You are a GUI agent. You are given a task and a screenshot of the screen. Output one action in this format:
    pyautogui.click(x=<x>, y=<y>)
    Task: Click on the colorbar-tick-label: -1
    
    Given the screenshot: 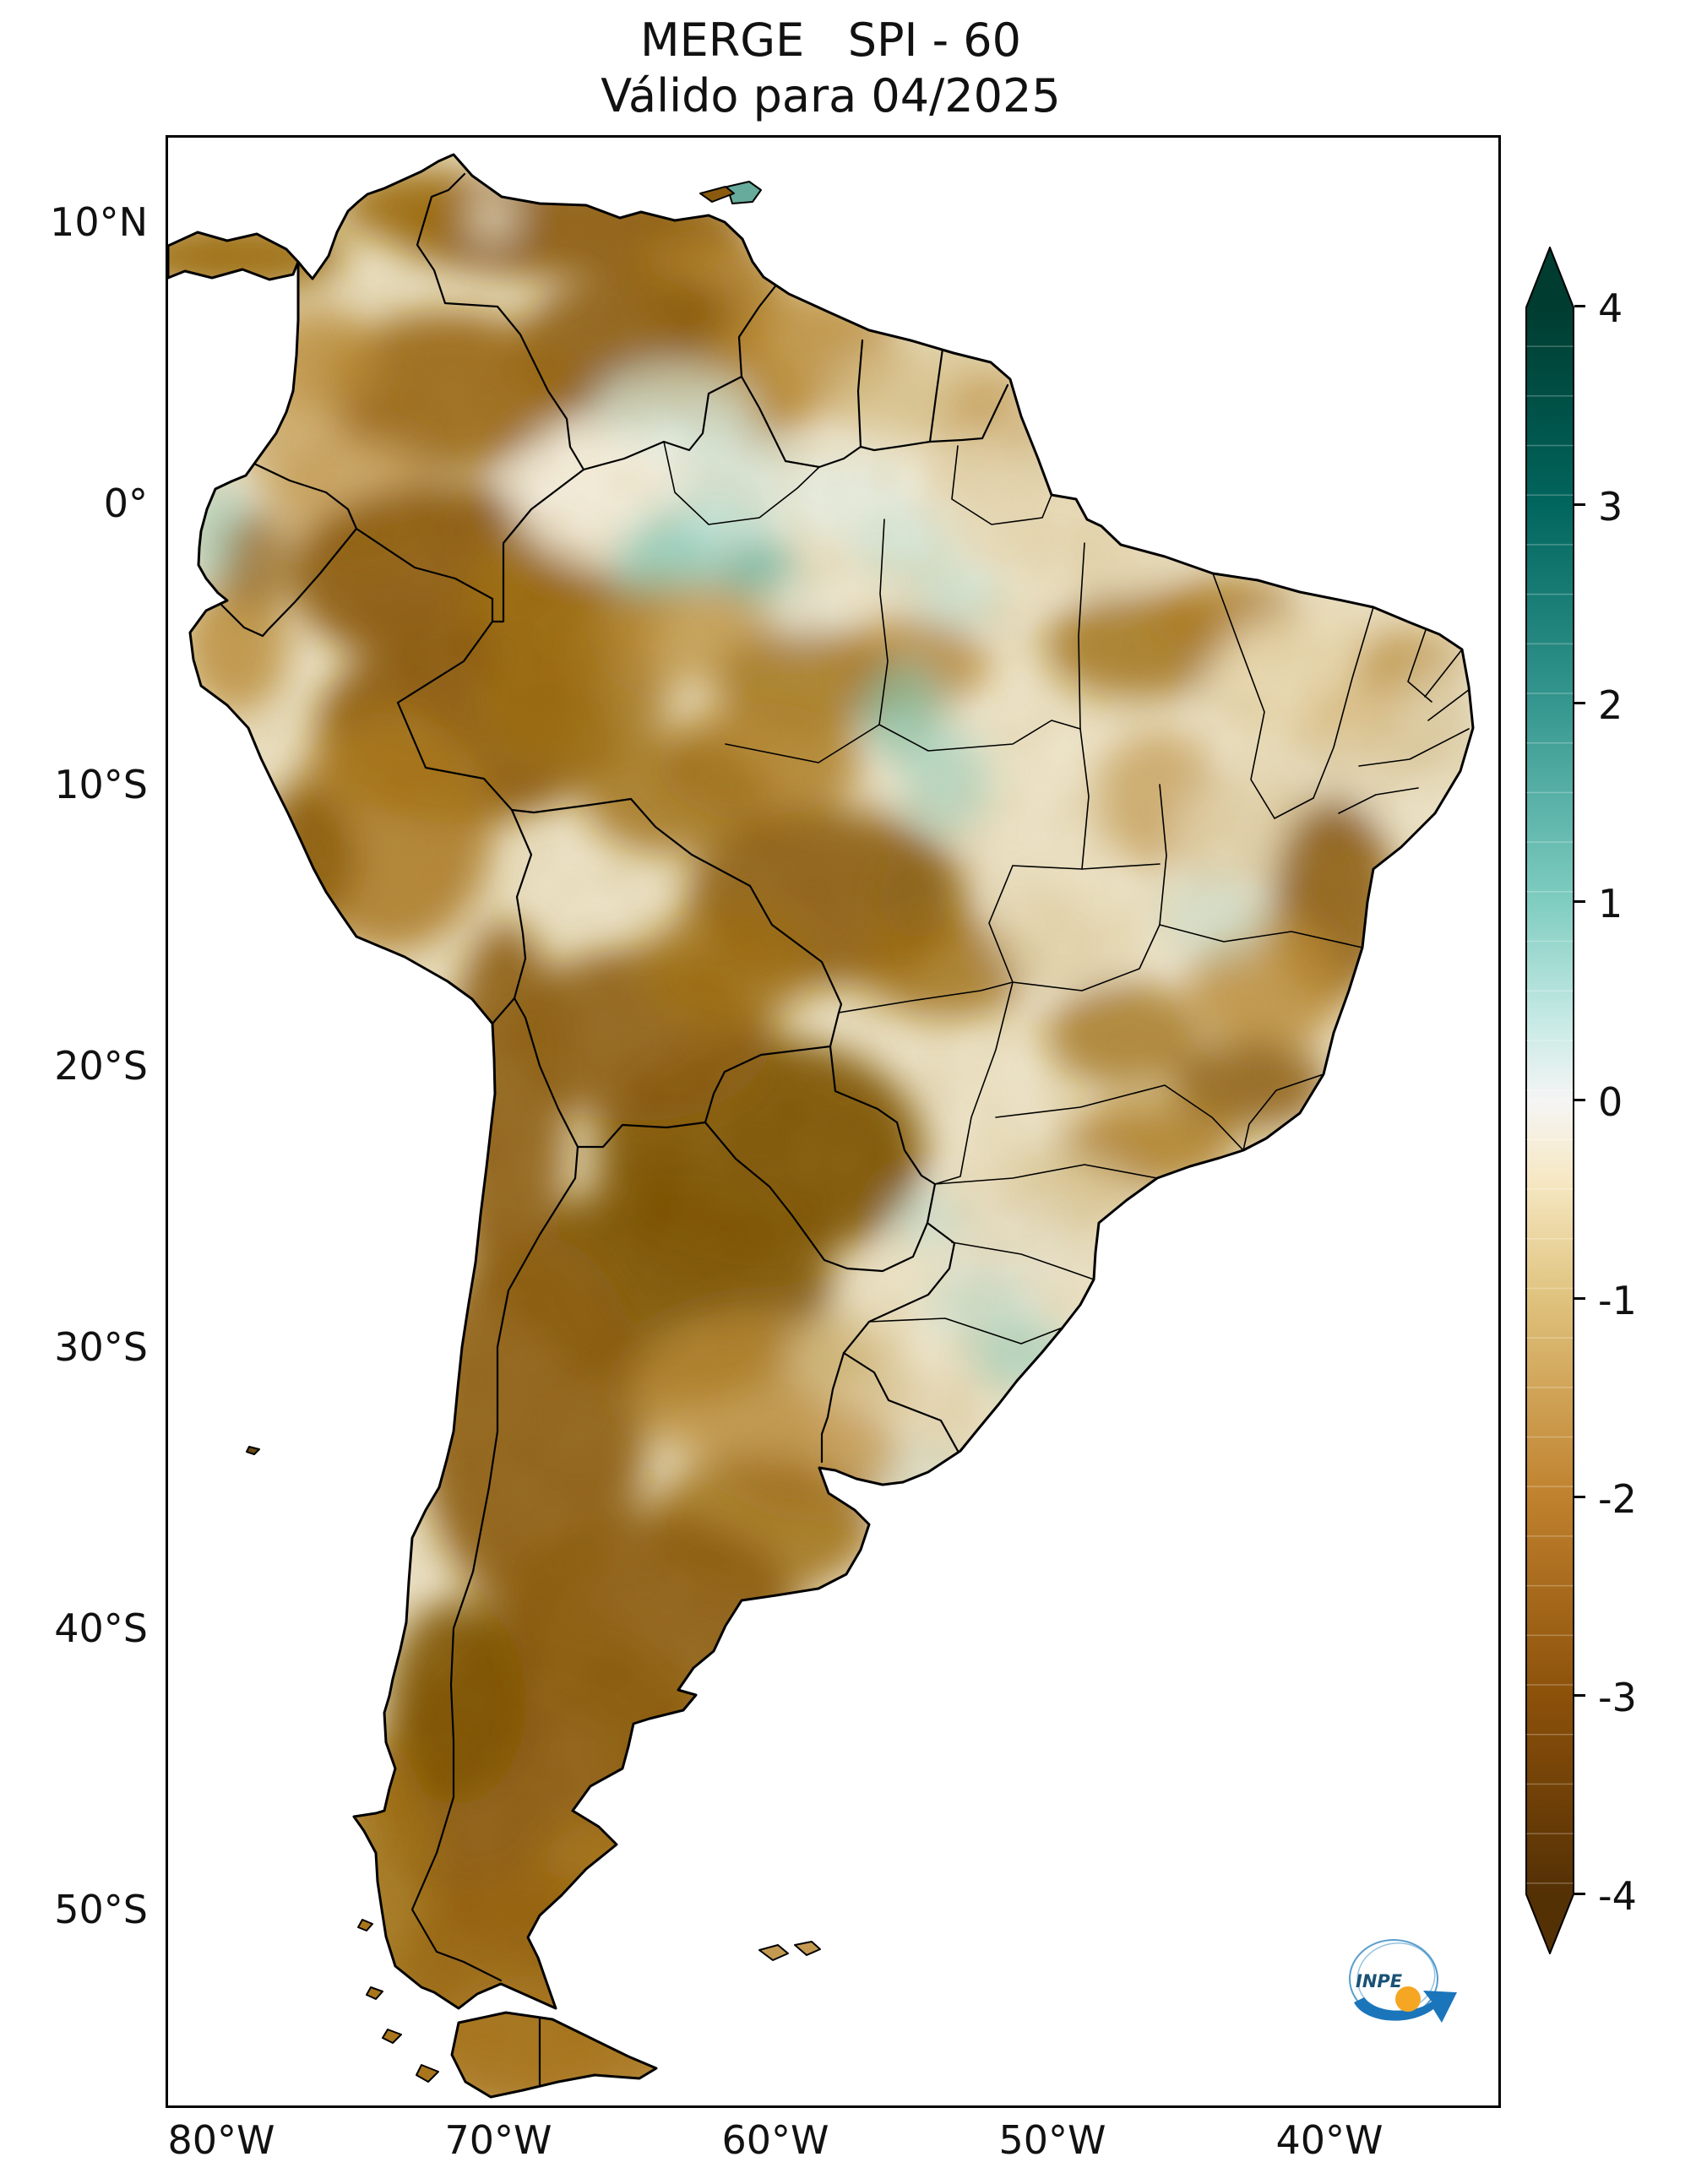 What is the action you would take?
    pyautogui.click(x=1617, y=1300)
    